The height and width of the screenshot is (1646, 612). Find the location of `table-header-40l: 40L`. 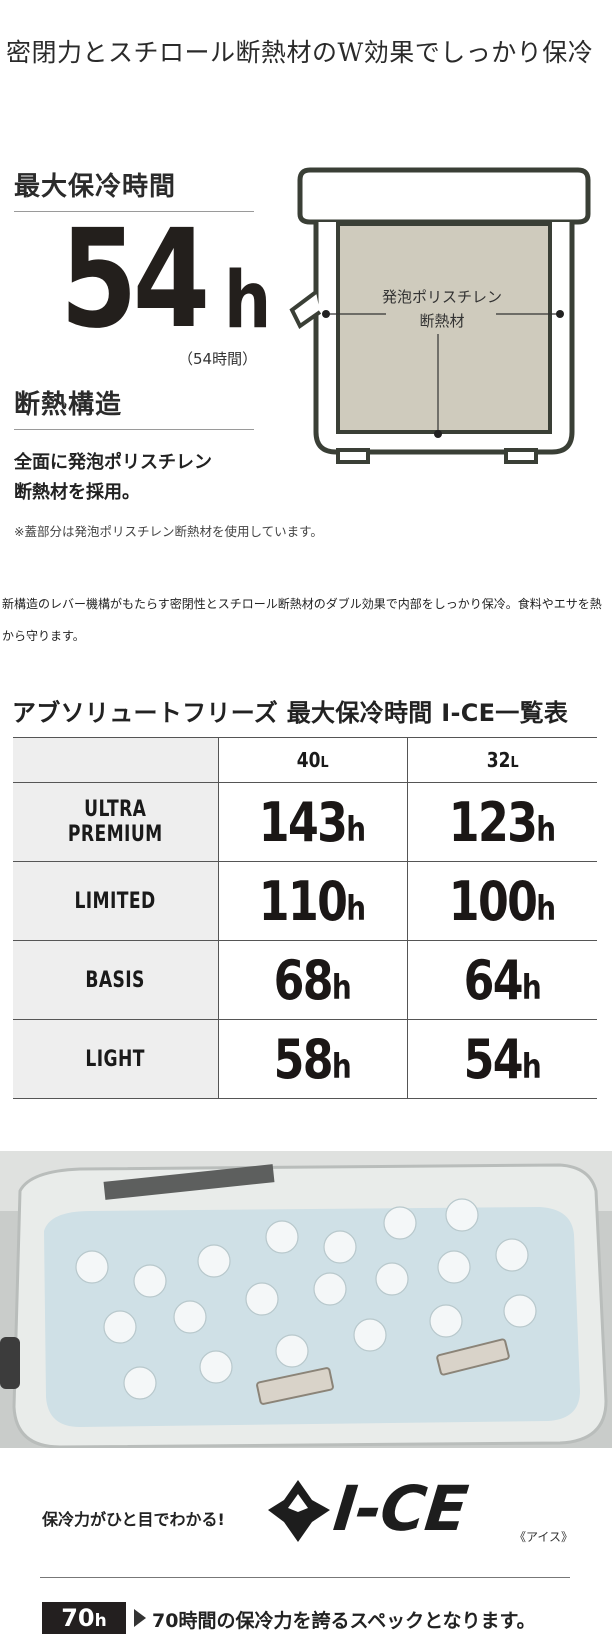

table-header-40l: 40L is located at coordinates (313, 760).